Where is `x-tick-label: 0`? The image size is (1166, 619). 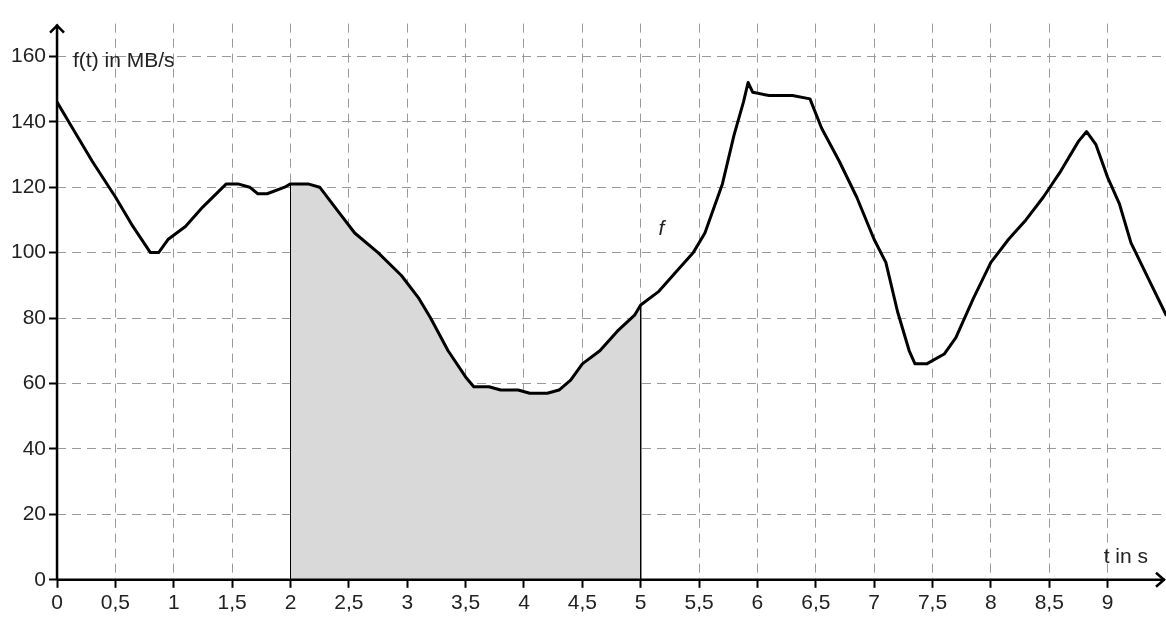
x-tick-label: 0 is located at coordinates (57, 602).